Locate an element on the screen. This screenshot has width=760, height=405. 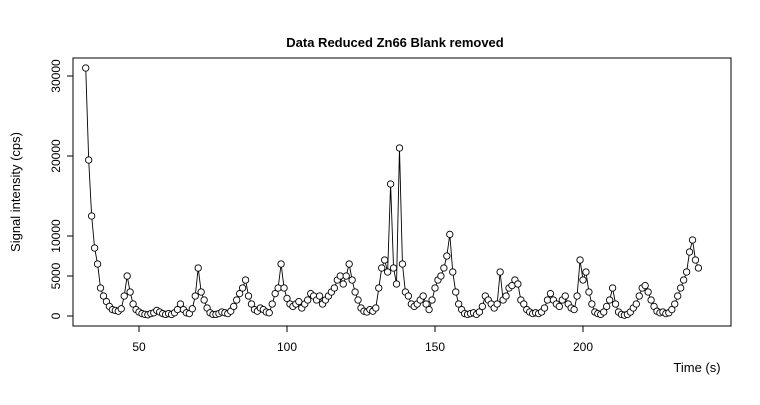
x-tick-label: 150 is located at coordinates (435, 347).